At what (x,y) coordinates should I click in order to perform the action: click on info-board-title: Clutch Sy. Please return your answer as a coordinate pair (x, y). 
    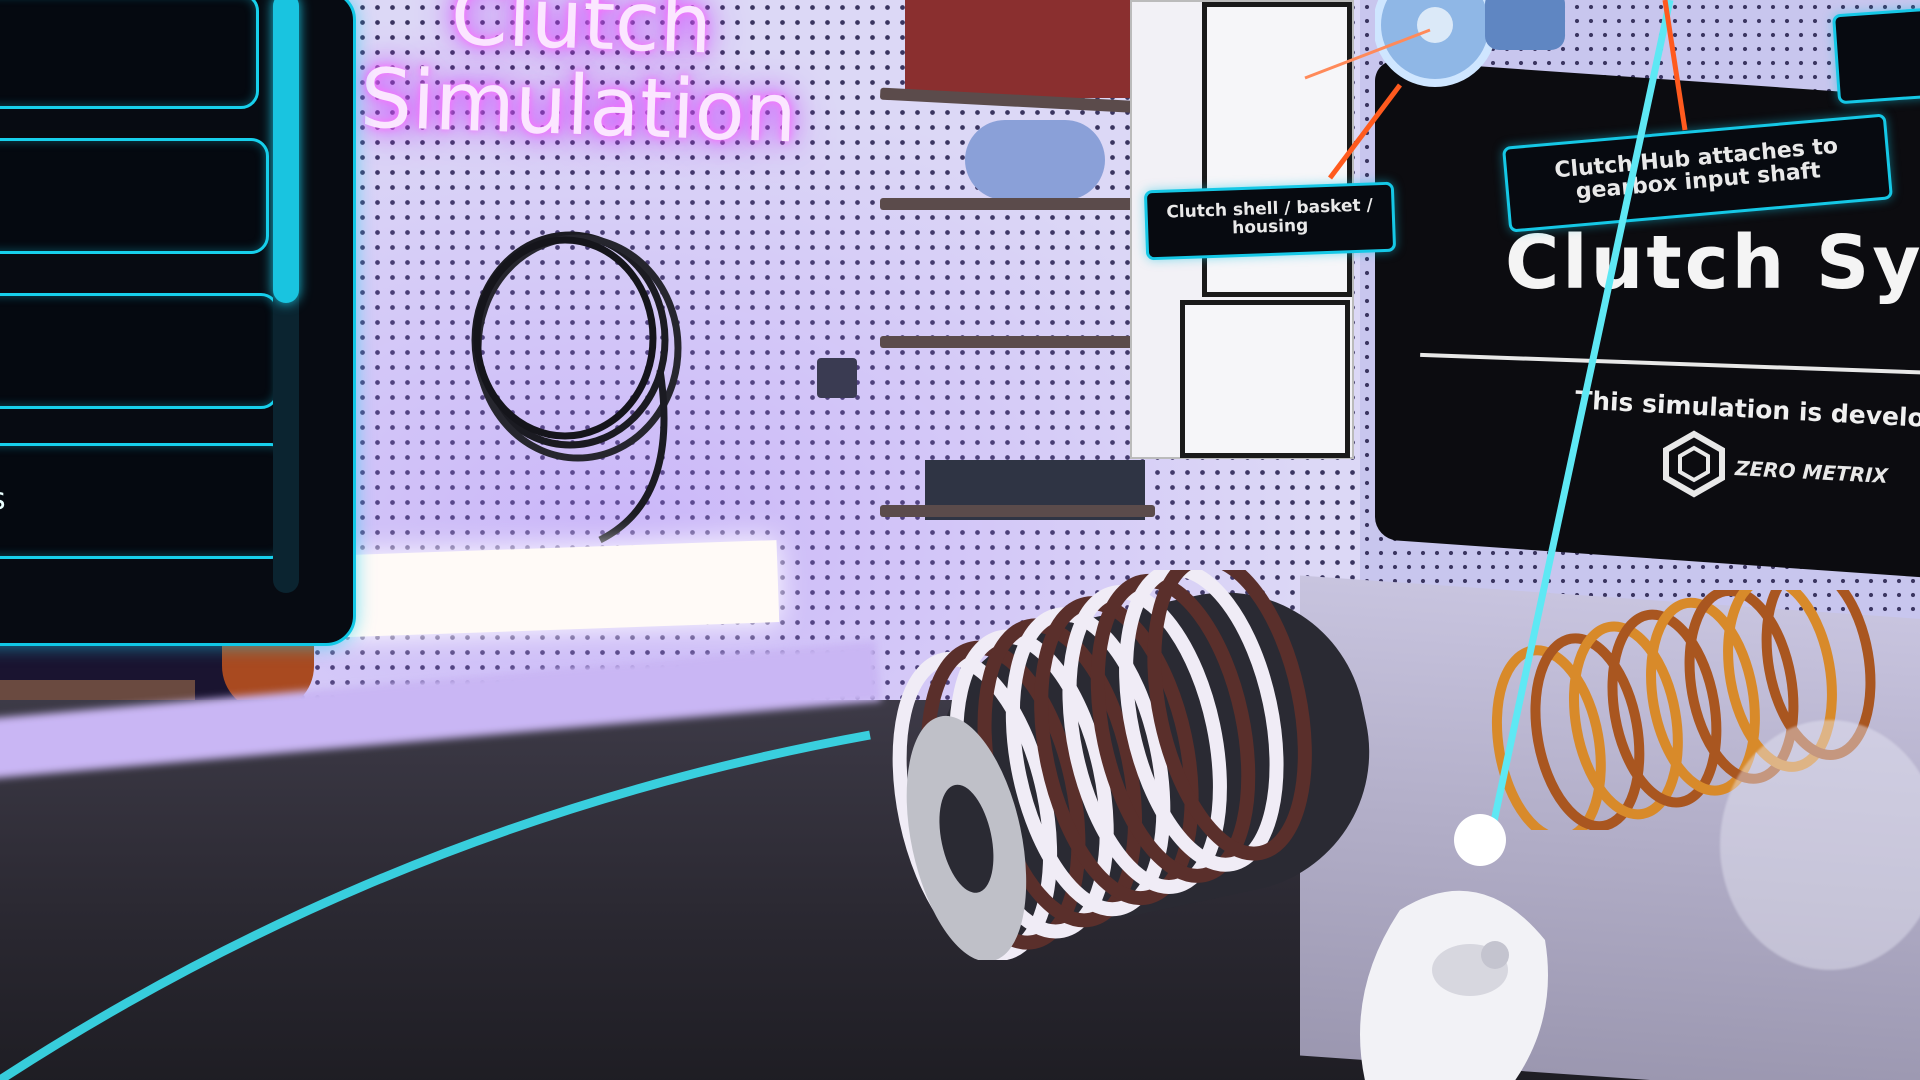
    Looking at the image, I should click on (1712, 263).